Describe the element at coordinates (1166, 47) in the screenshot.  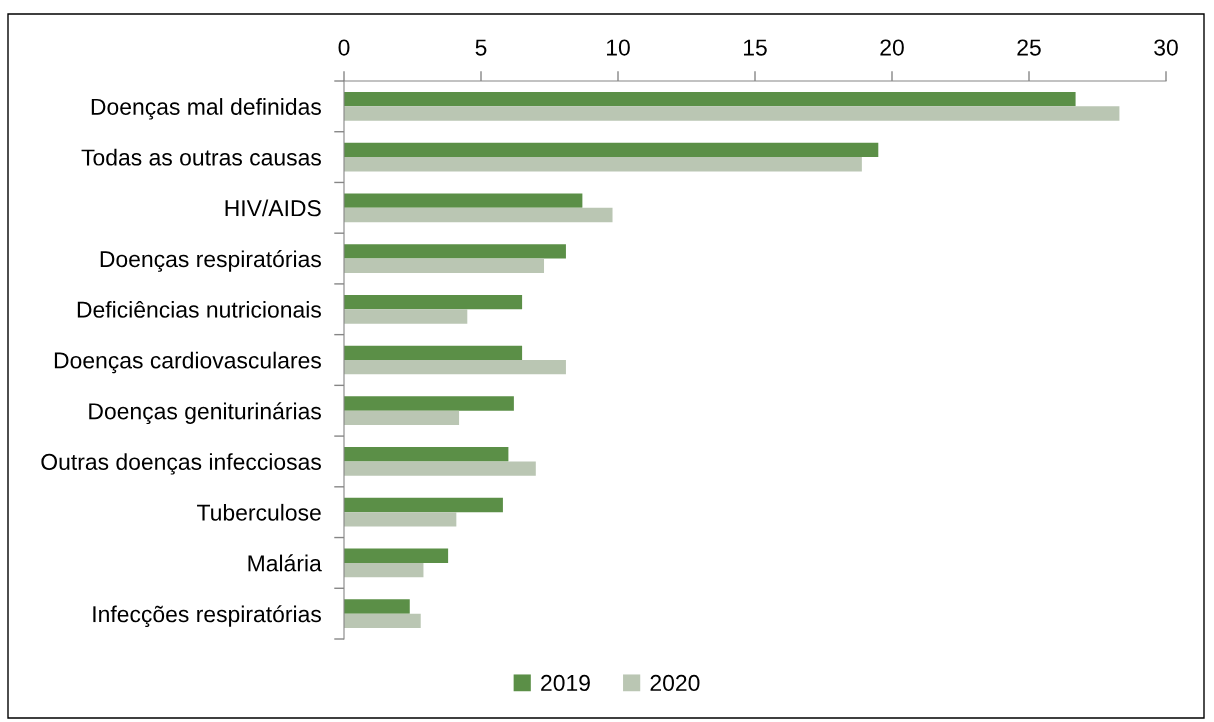
I see `x-tick-label: 30` at that location.